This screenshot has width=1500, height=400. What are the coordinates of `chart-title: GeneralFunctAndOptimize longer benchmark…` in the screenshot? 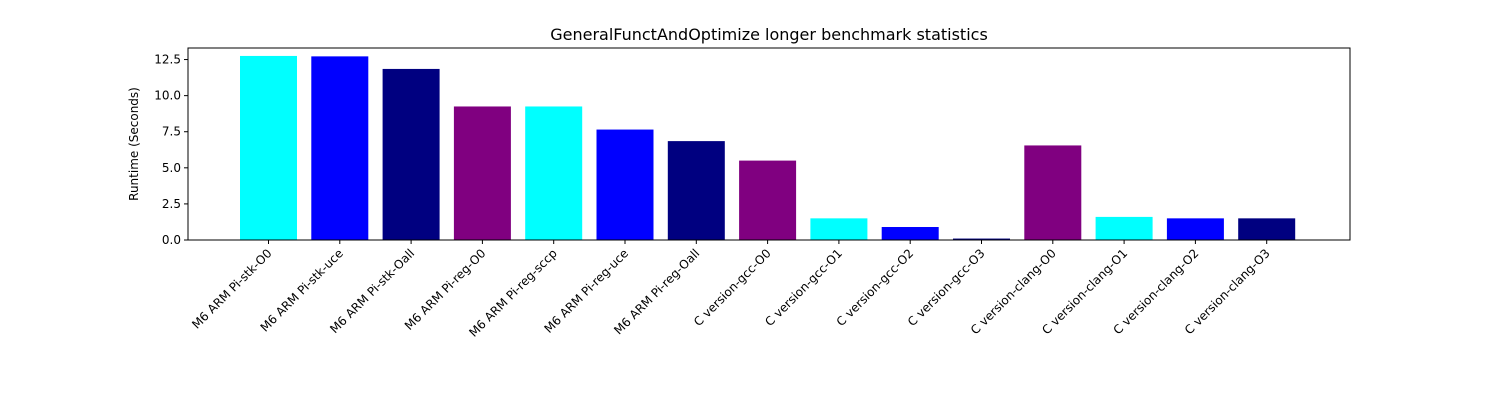 It's located at (769, 34).